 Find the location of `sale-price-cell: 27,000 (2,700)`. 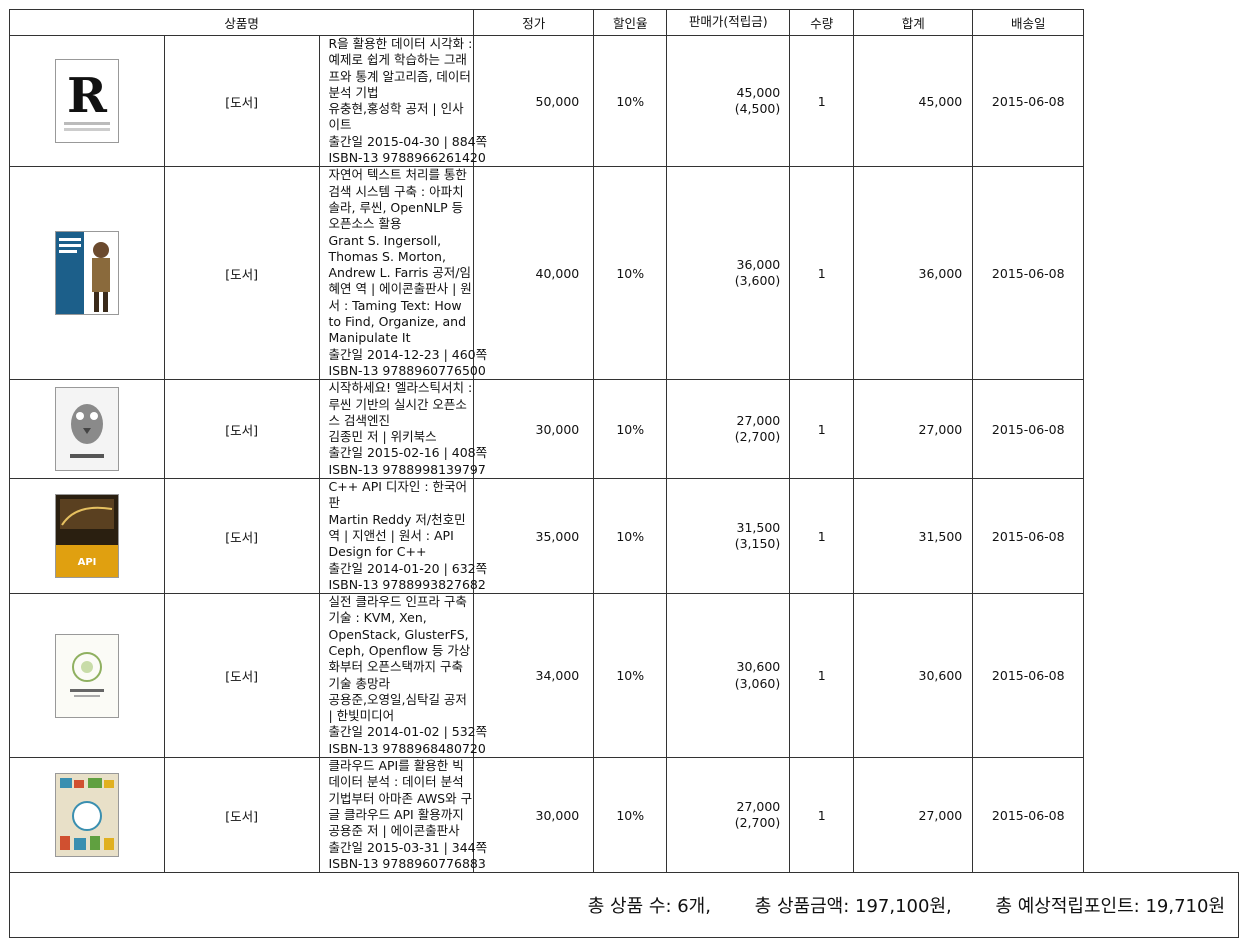

sale-price-cell: 27,000 (2,700) is located at coordinates (728, 815).